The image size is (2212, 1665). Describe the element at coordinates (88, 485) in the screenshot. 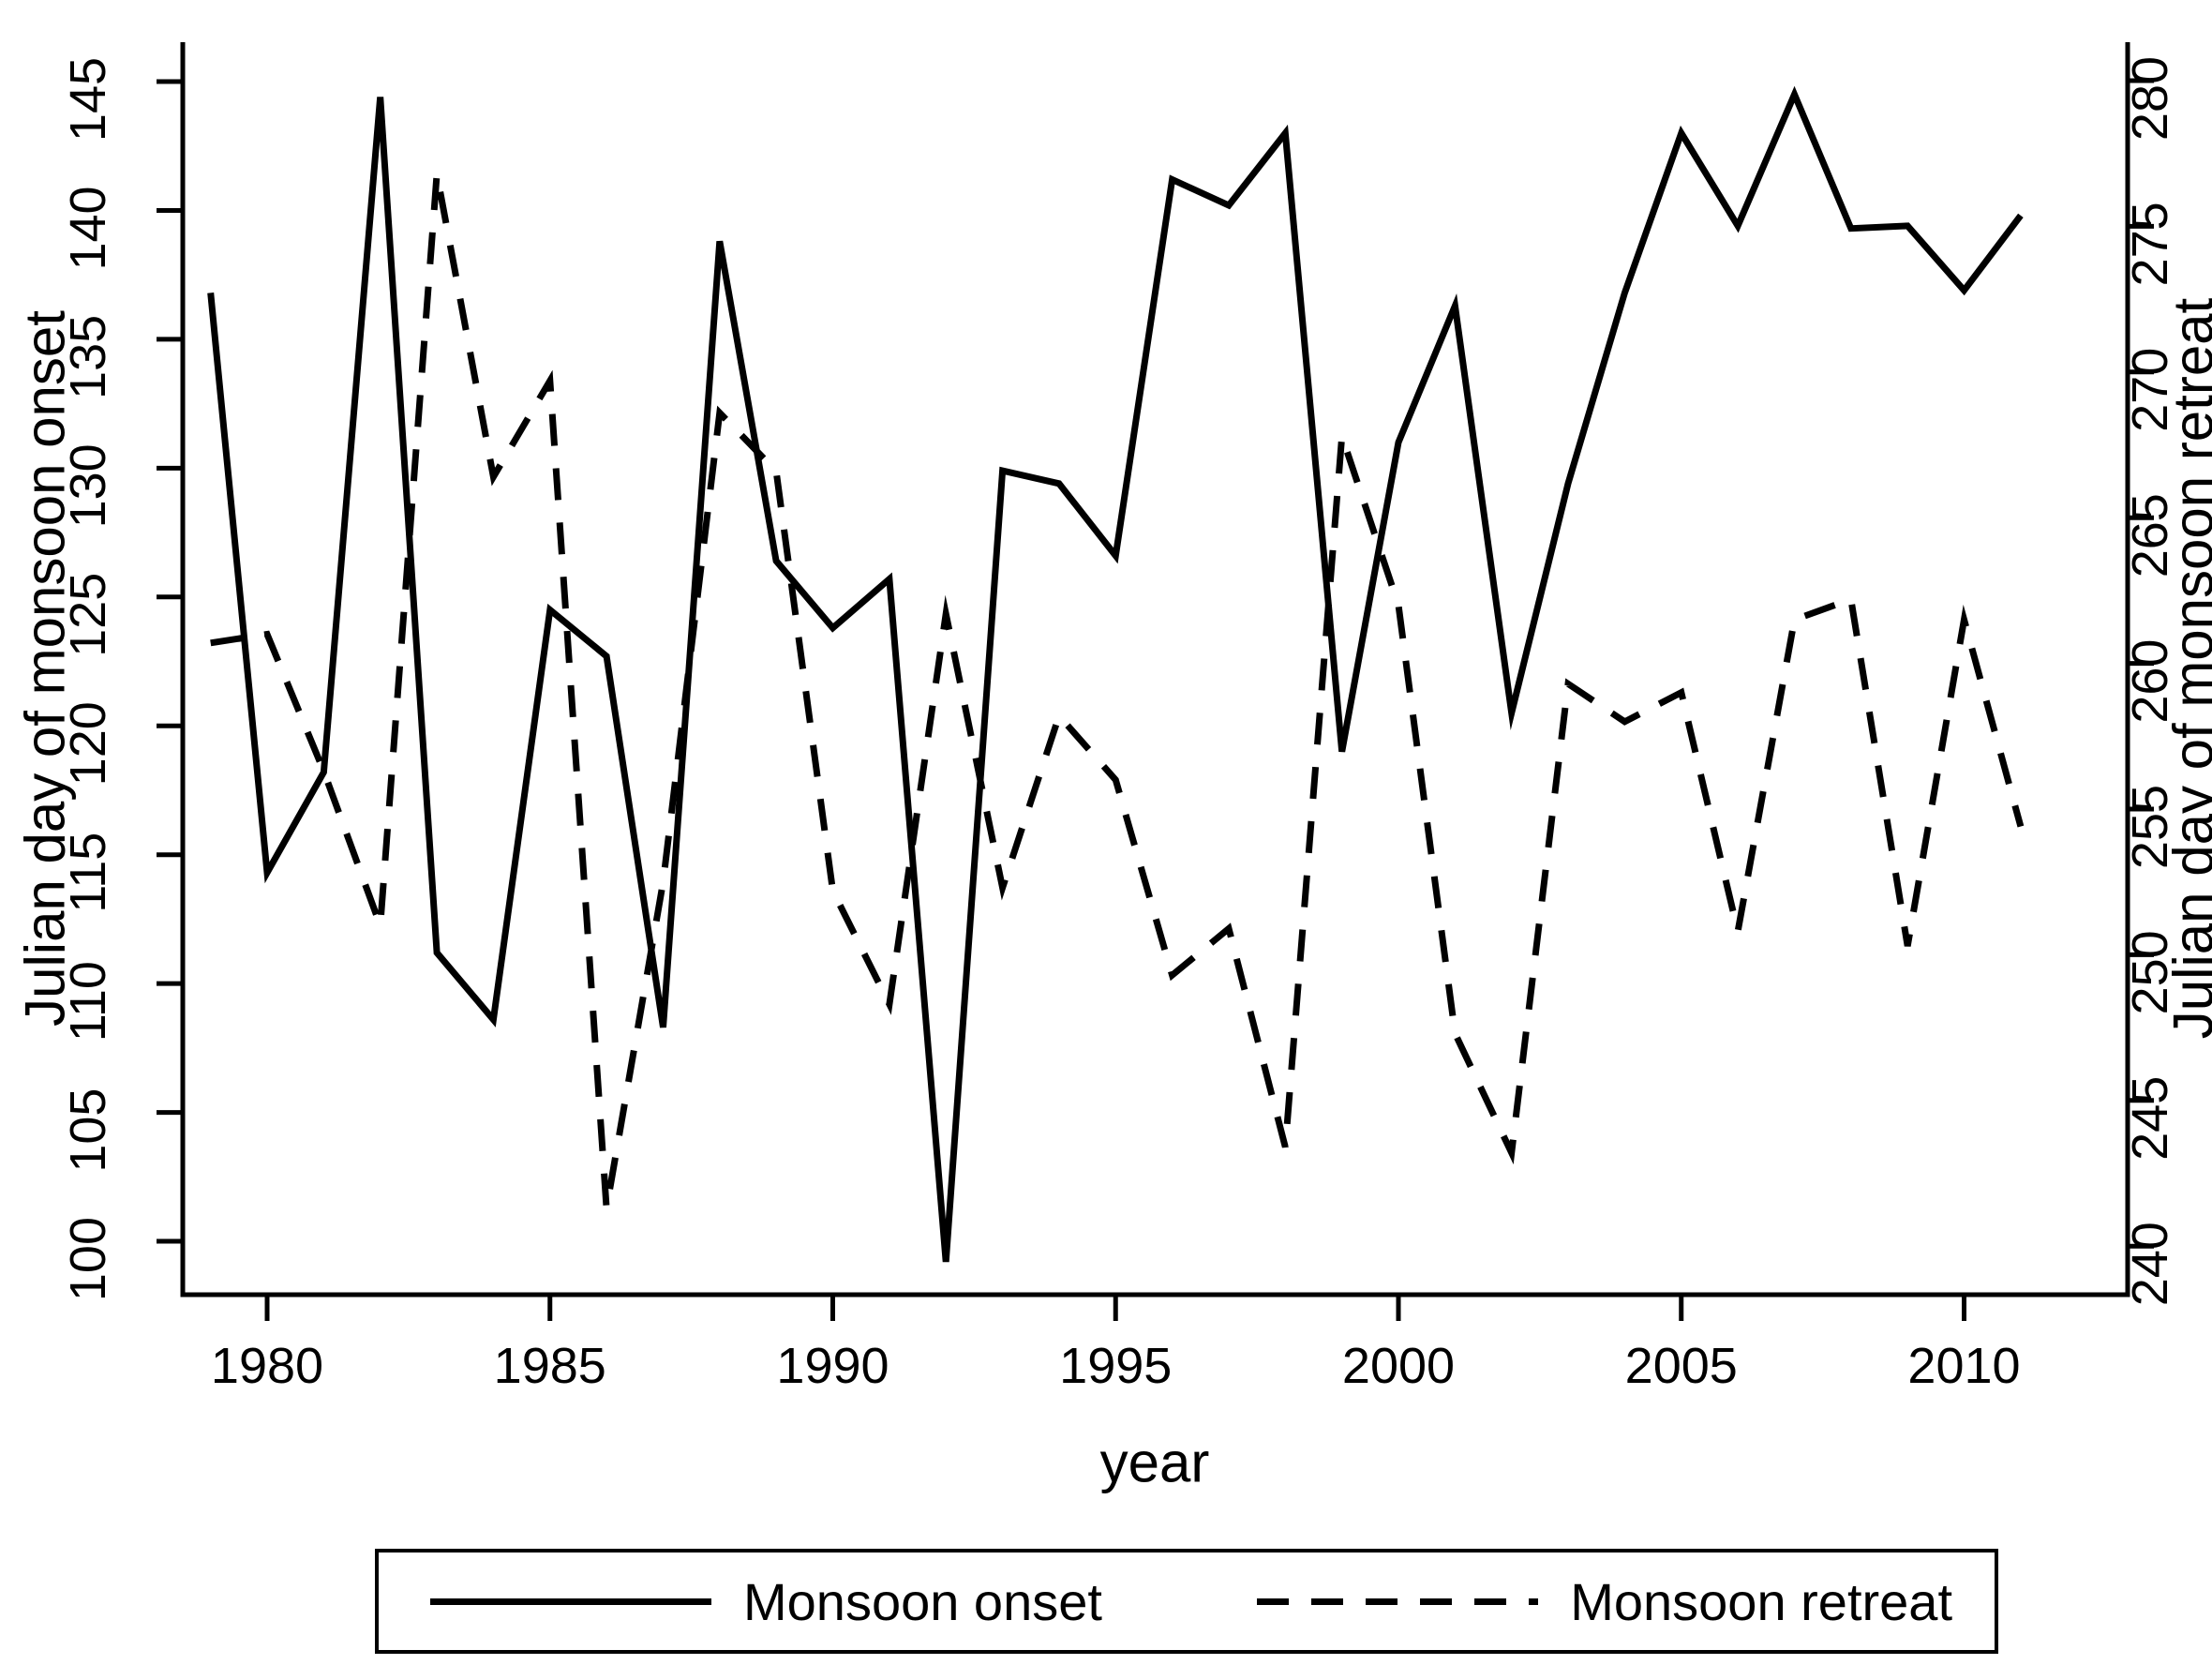

I see `left-tick-label: 130` at that location.